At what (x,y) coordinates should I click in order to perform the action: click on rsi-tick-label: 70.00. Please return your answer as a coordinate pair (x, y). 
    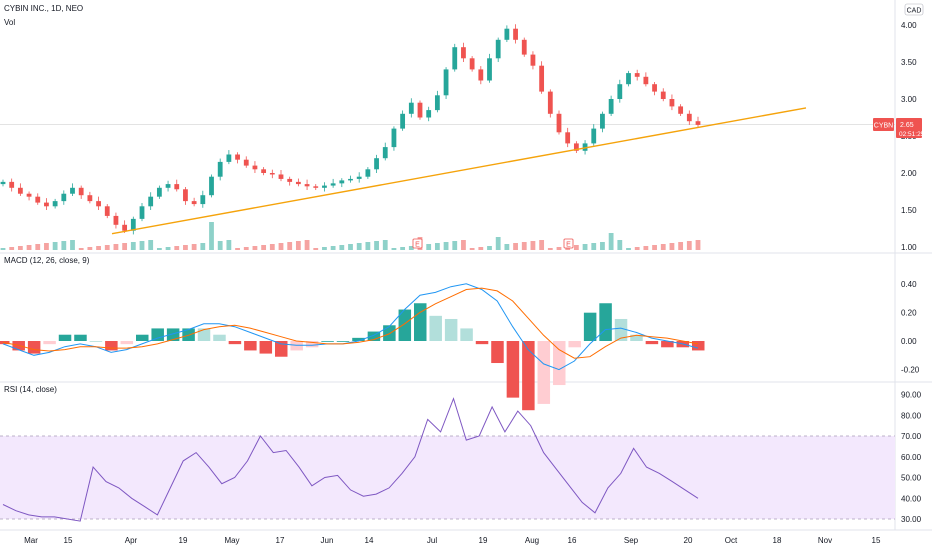
    Looking at the image, I should click on (911, 436).